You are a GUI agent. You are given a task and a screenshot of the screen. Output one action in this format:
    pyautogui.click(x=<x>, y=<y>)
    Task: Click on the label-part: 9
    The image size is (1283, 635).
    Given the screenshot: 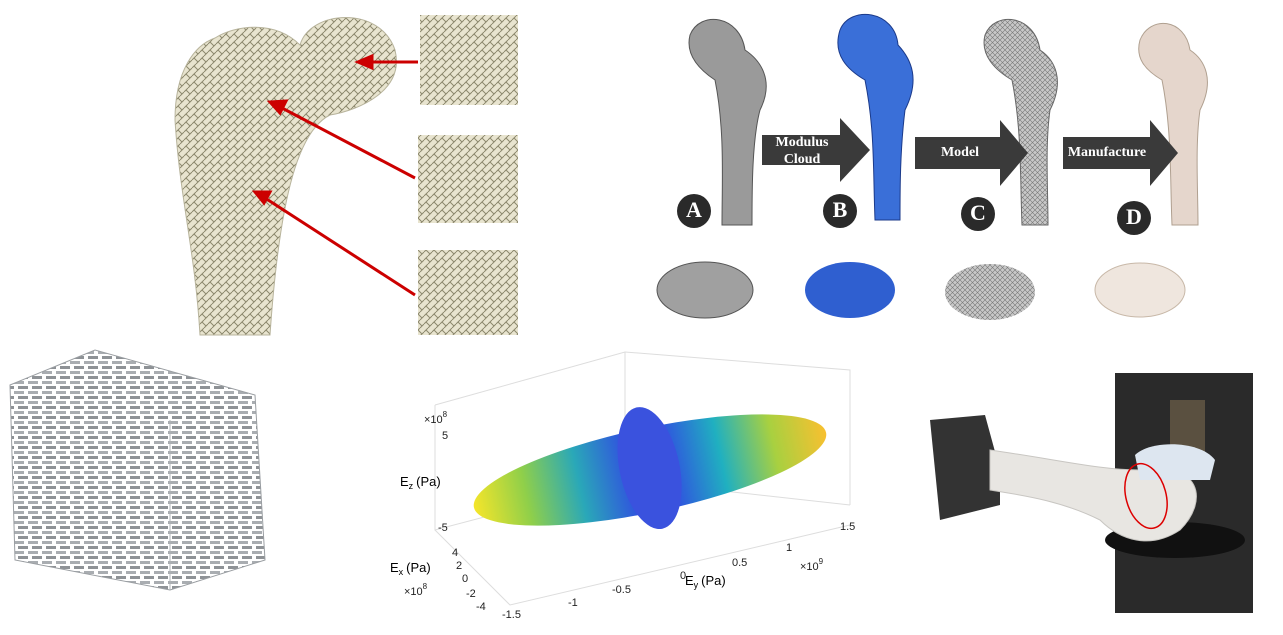 What is the action you would take?
    pyautogui.click(x=821, y=561)
    